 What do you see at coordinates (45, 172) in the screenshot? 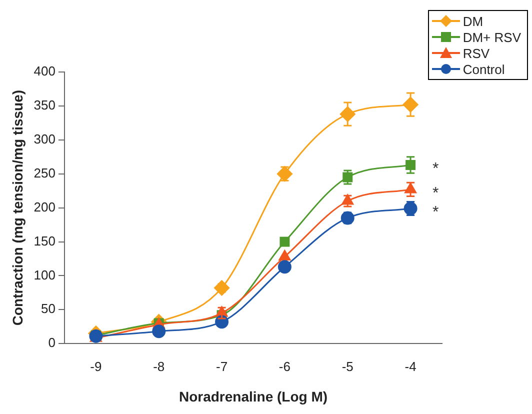
I see `y-tick-label: 250` at bounding box center [45, 172].